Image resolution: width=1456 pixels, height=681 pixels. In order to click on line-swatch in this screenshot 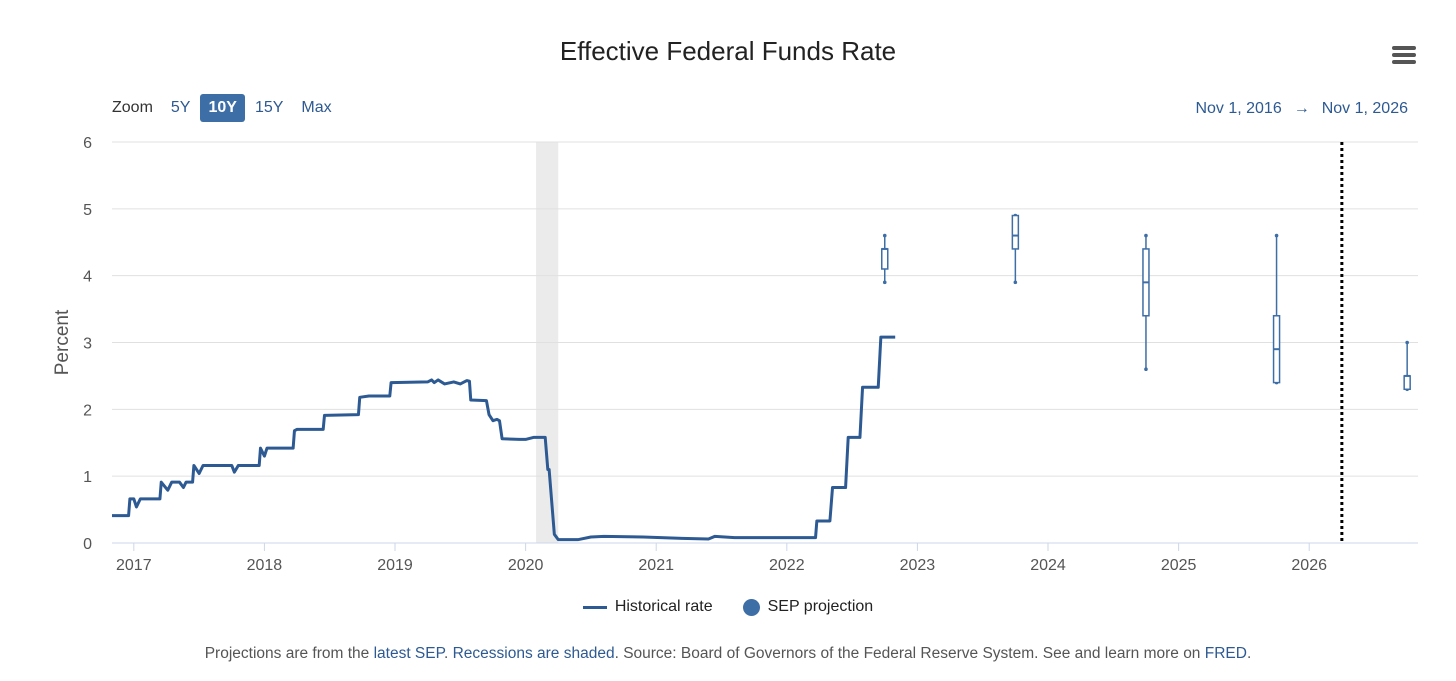, I will do `click(594, 607)`.